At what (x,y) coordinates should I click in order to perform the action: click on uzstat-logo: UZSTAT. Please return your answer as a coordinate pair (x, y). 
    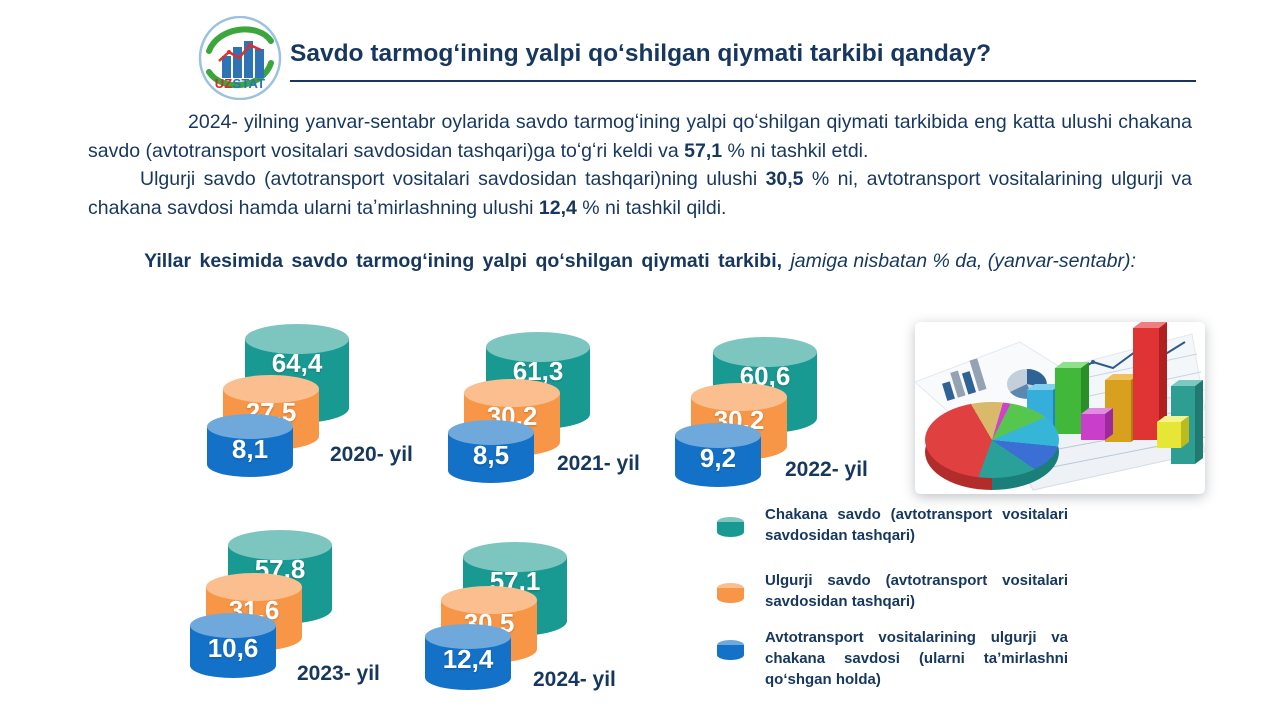
    Looking at the image, I should click on (240, 58).